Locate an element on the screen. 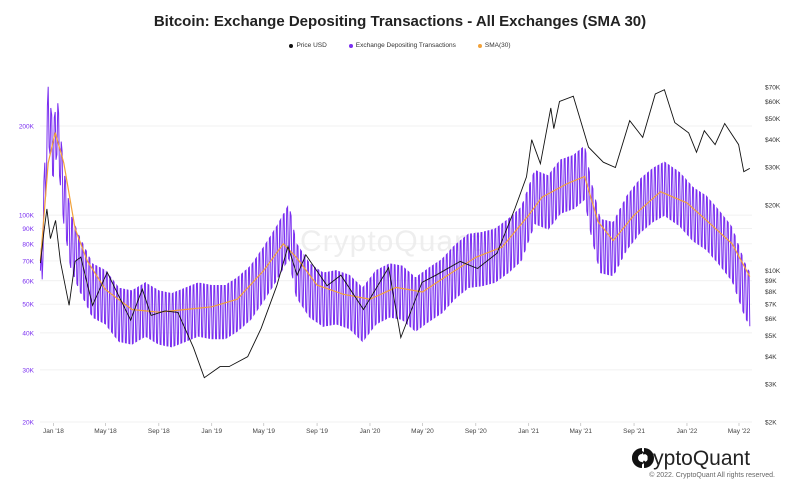 The image size is (800, 493). y-left-tick-label: 60K is located at coordinates (28, 281).